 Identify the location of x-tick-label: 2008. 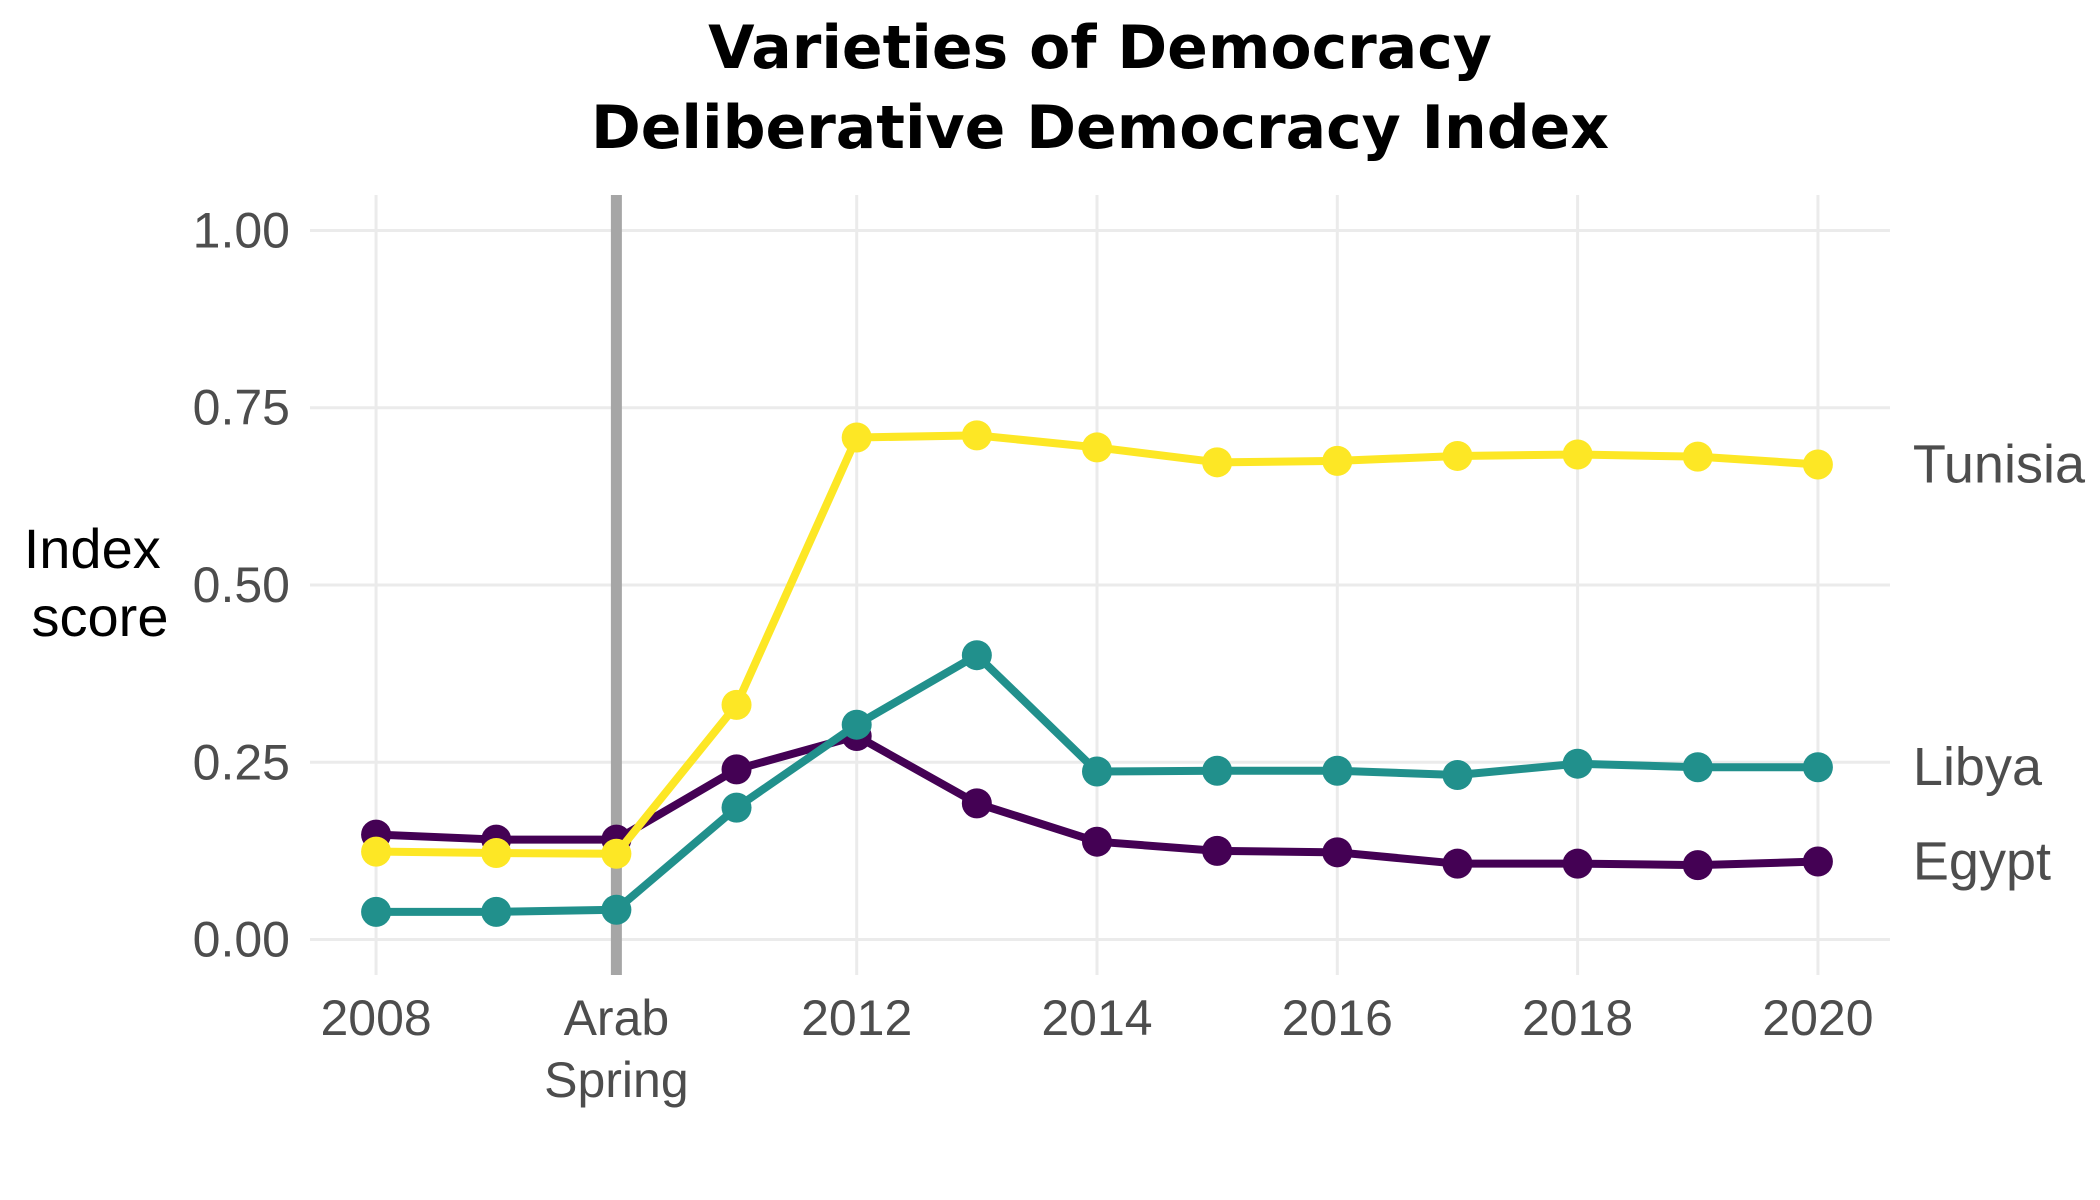
(375, 1018).